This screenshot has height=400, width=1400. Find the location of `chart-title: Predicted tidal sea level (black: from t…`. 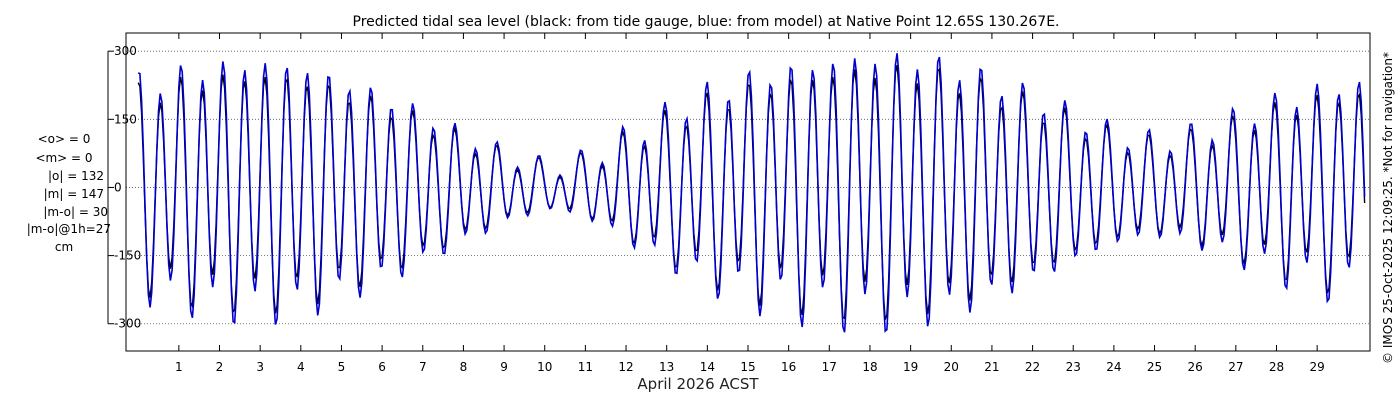

chart-title: Predicted tidal sea level (black: from t… is located at coordinates (706, 22).